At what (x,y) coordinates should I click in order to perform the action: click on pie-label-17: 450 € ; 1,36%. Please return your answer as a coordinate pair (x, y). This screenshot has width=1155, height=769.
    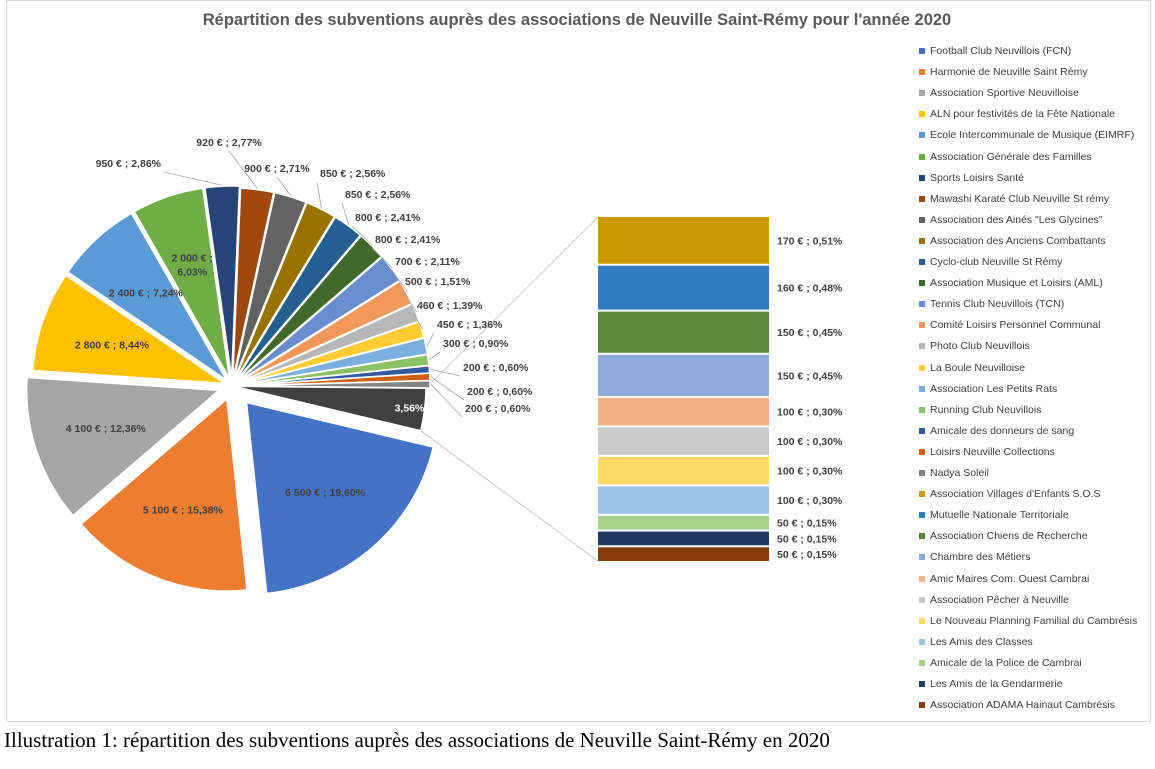
    Looking at the image, I should click on (470, 325).